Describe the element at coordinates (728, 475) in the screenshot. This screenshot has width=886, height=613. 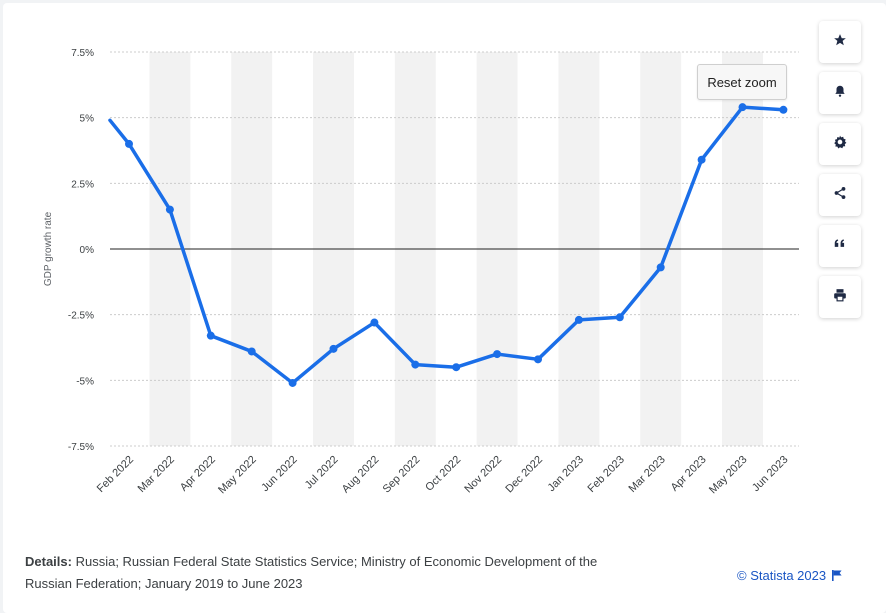
I see `x-tick-label: May 2023` at that location.